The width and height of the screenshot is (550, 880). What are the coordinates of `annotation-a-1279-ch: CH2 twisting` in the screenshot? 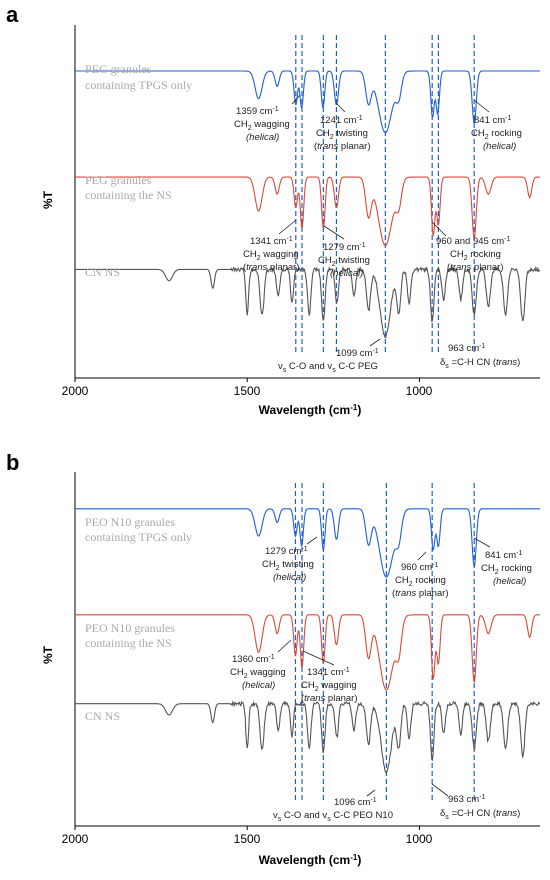 It's located at (344, 261).